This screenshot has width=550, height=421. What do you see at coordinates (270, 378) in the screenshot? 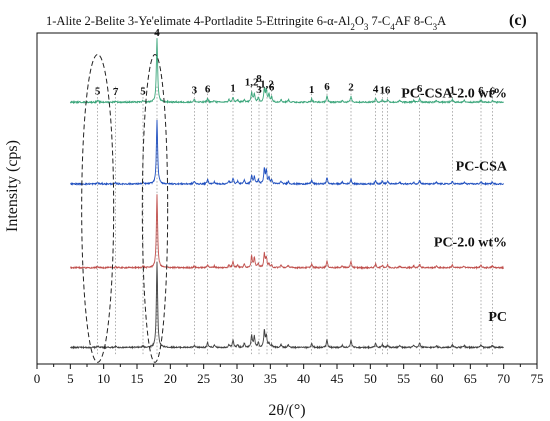
I see `x-tick-label: 35` at bounding box center [270, 378].